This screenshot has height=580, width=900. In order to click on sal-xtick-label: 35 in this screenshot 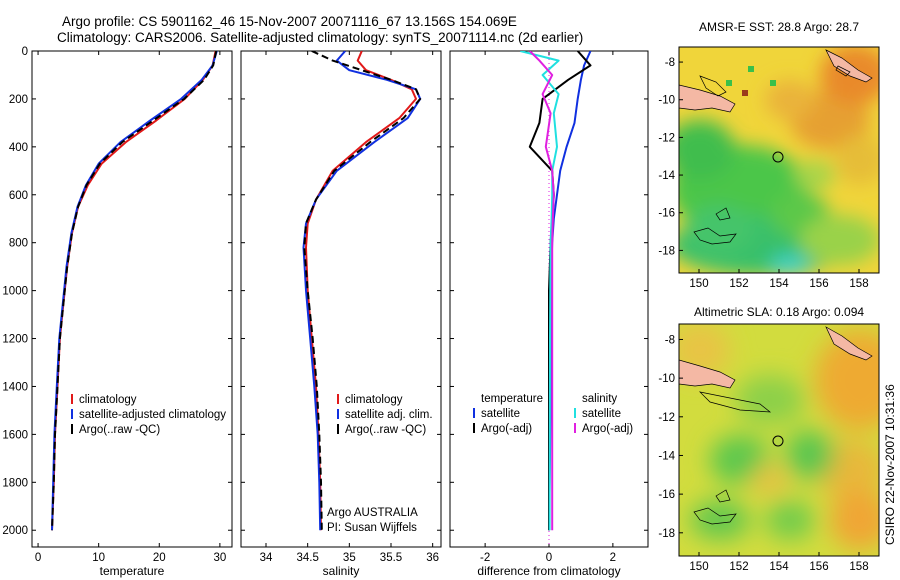, I will do `click(349, 558)`.